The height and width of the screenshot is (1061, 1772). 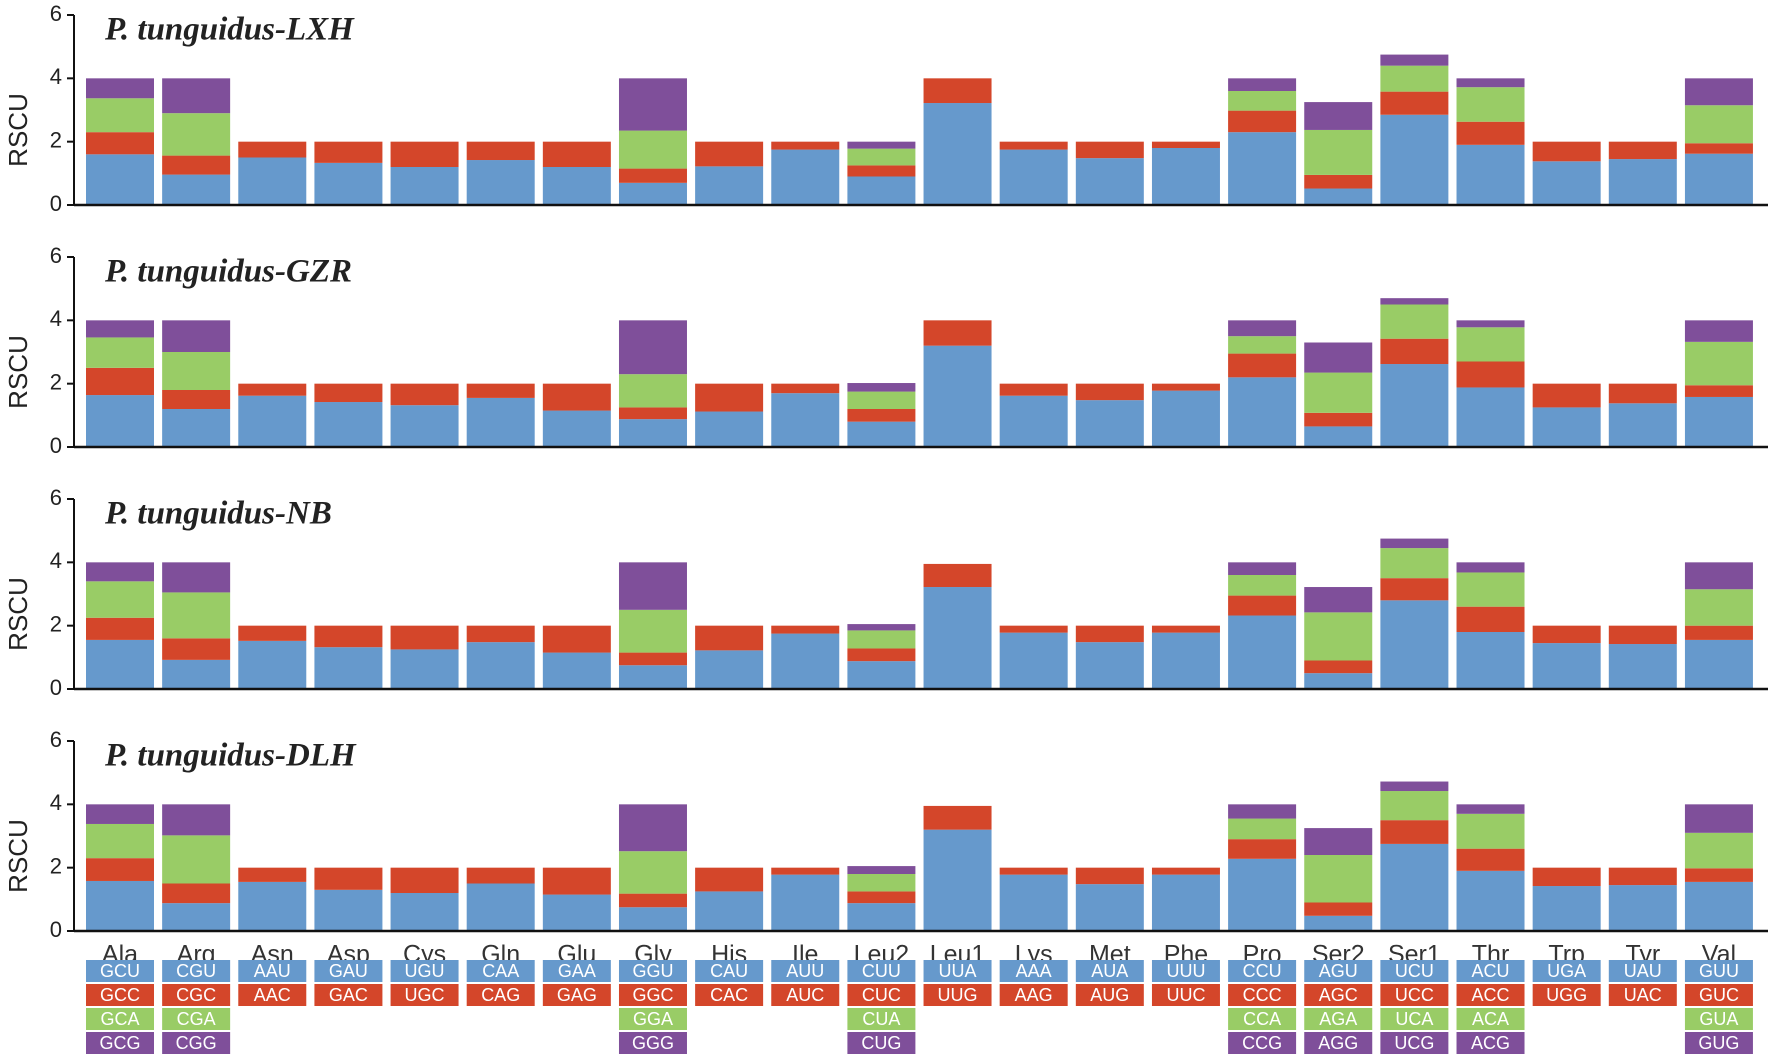 I want to click on codon-label: GGG, so click(x=653, y=1043).